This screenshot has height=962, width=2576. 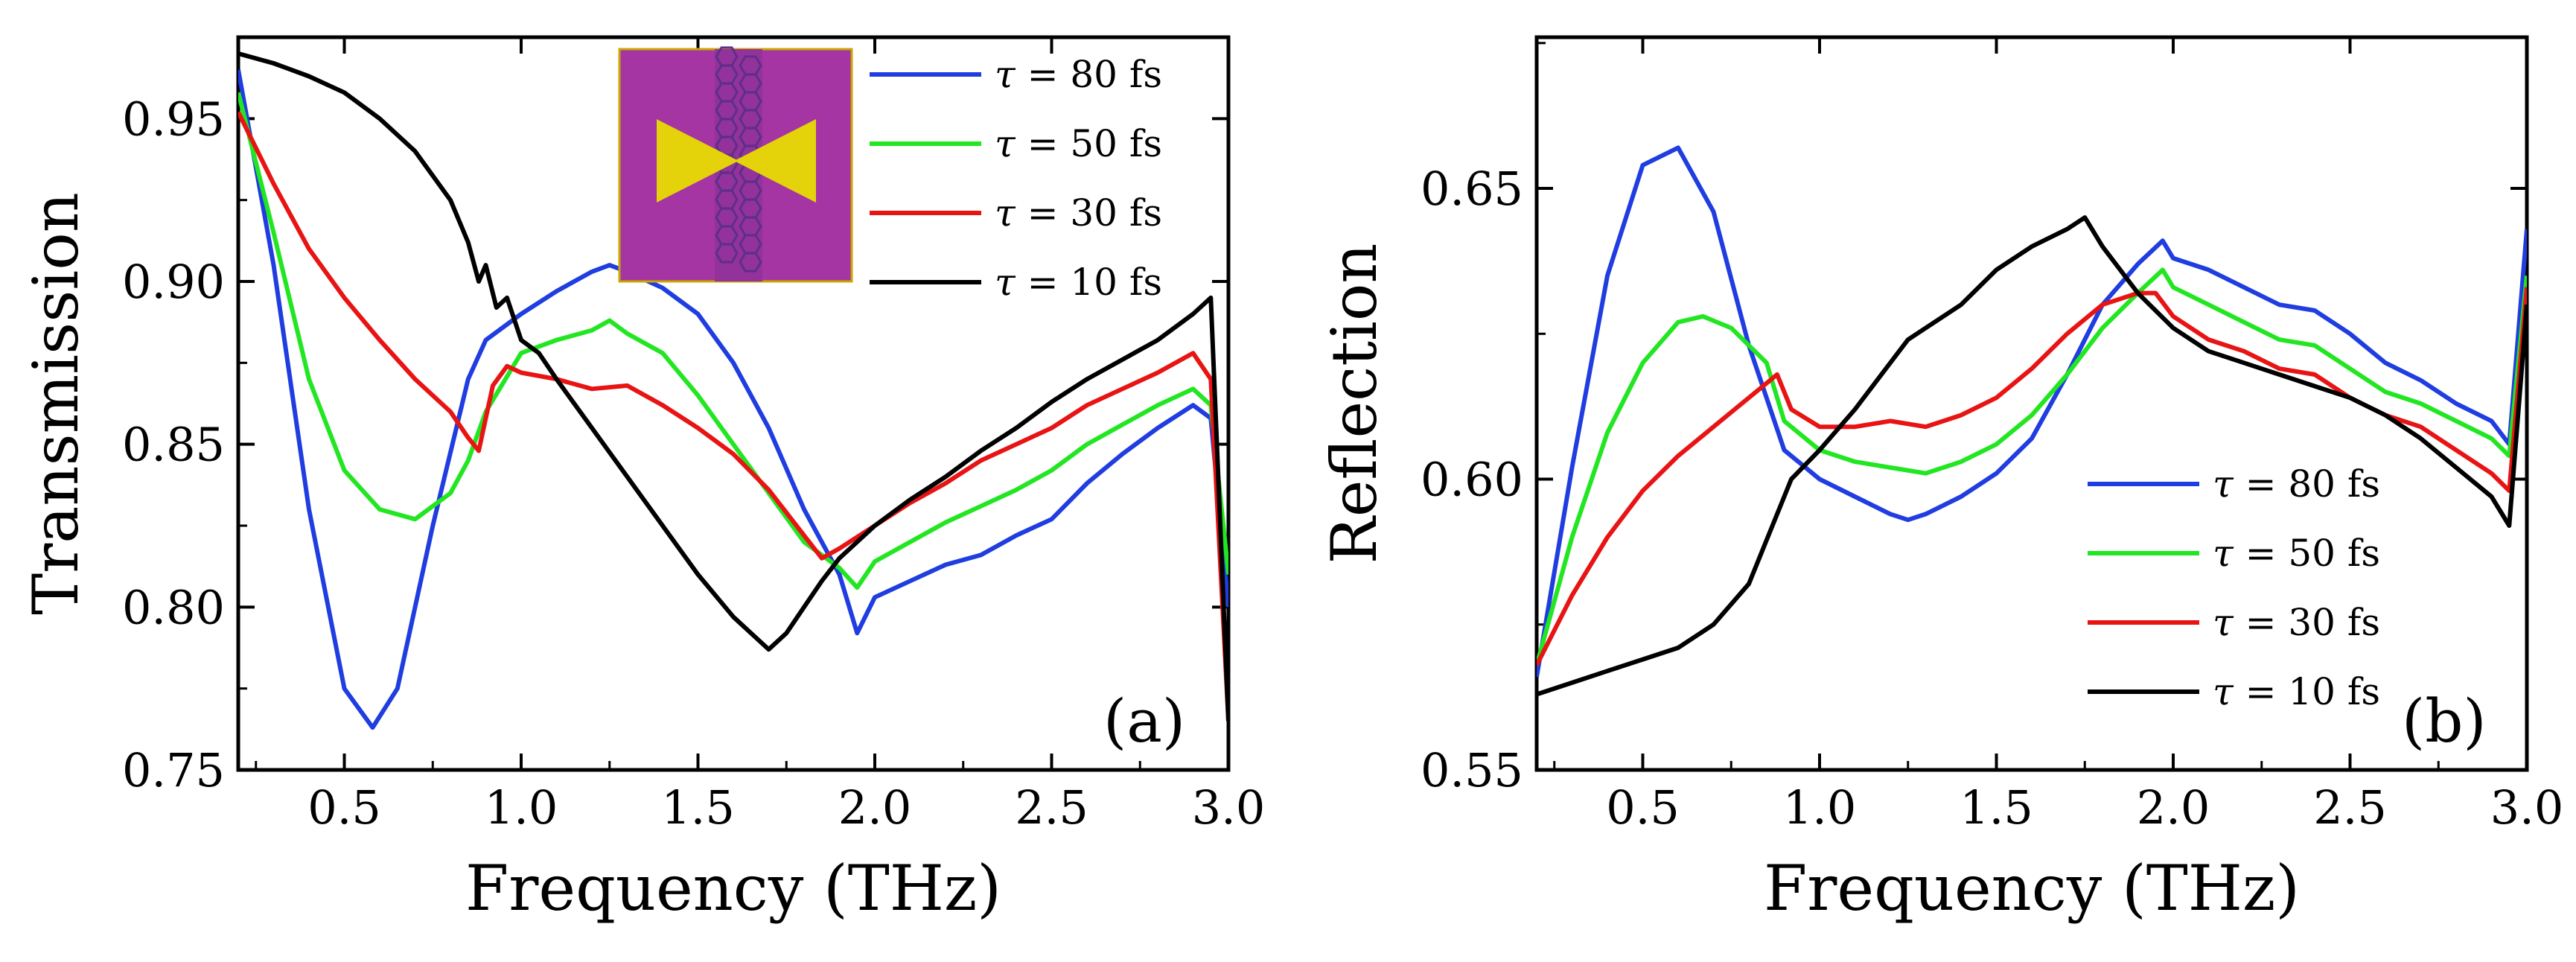 I want to click on y-tick-label: 0.55, so click(x=1472, y=770).